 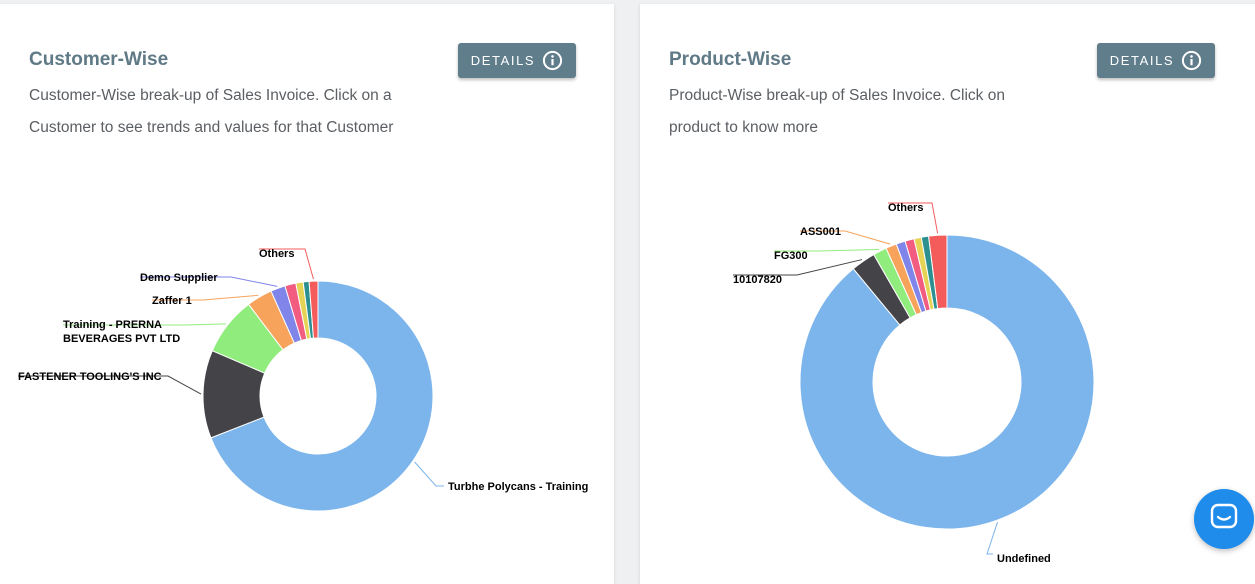 What do you see at coordinates (172, 301) in the screenshot?
I see `slice-data-label: Zaffer 1` at bounding box center [172, 301].